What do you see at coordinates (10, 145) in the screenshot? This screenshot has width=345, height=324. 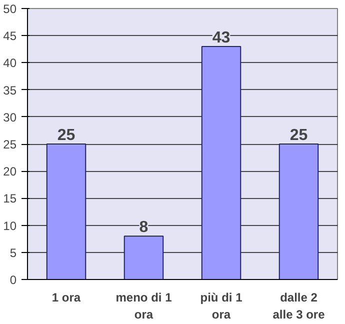 I see `y-tick-label: 25` at bounding box center [10, 145].